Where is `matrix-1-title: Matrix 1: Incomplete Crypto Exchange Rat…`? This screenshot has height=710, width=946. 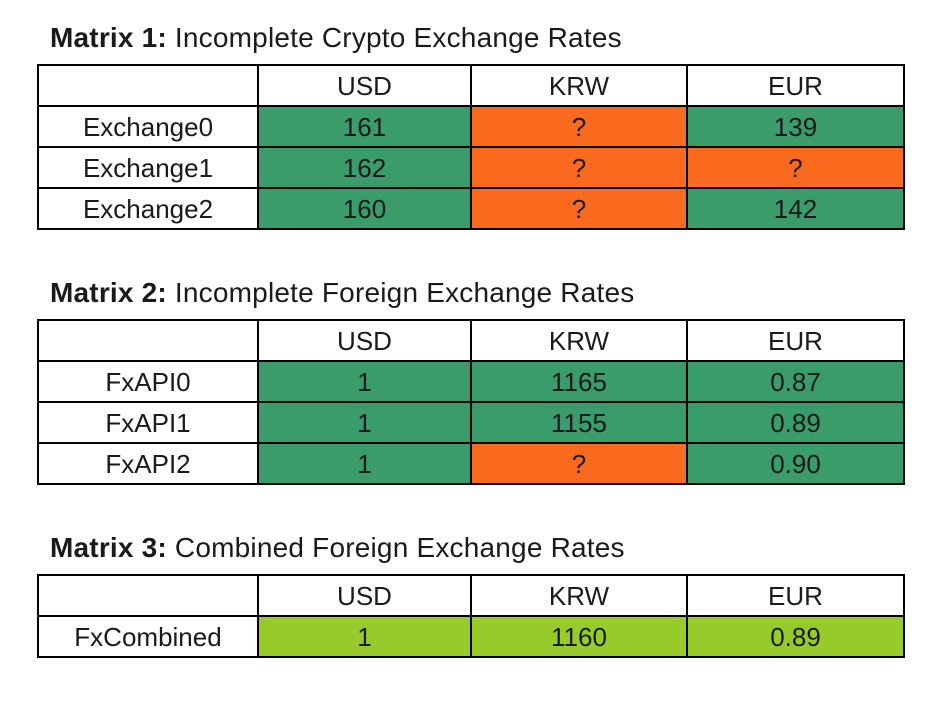 matrix-1-title: Matrix 1: Incomplete Crypto Exchange Rat… is located at coordinates (498, 37).